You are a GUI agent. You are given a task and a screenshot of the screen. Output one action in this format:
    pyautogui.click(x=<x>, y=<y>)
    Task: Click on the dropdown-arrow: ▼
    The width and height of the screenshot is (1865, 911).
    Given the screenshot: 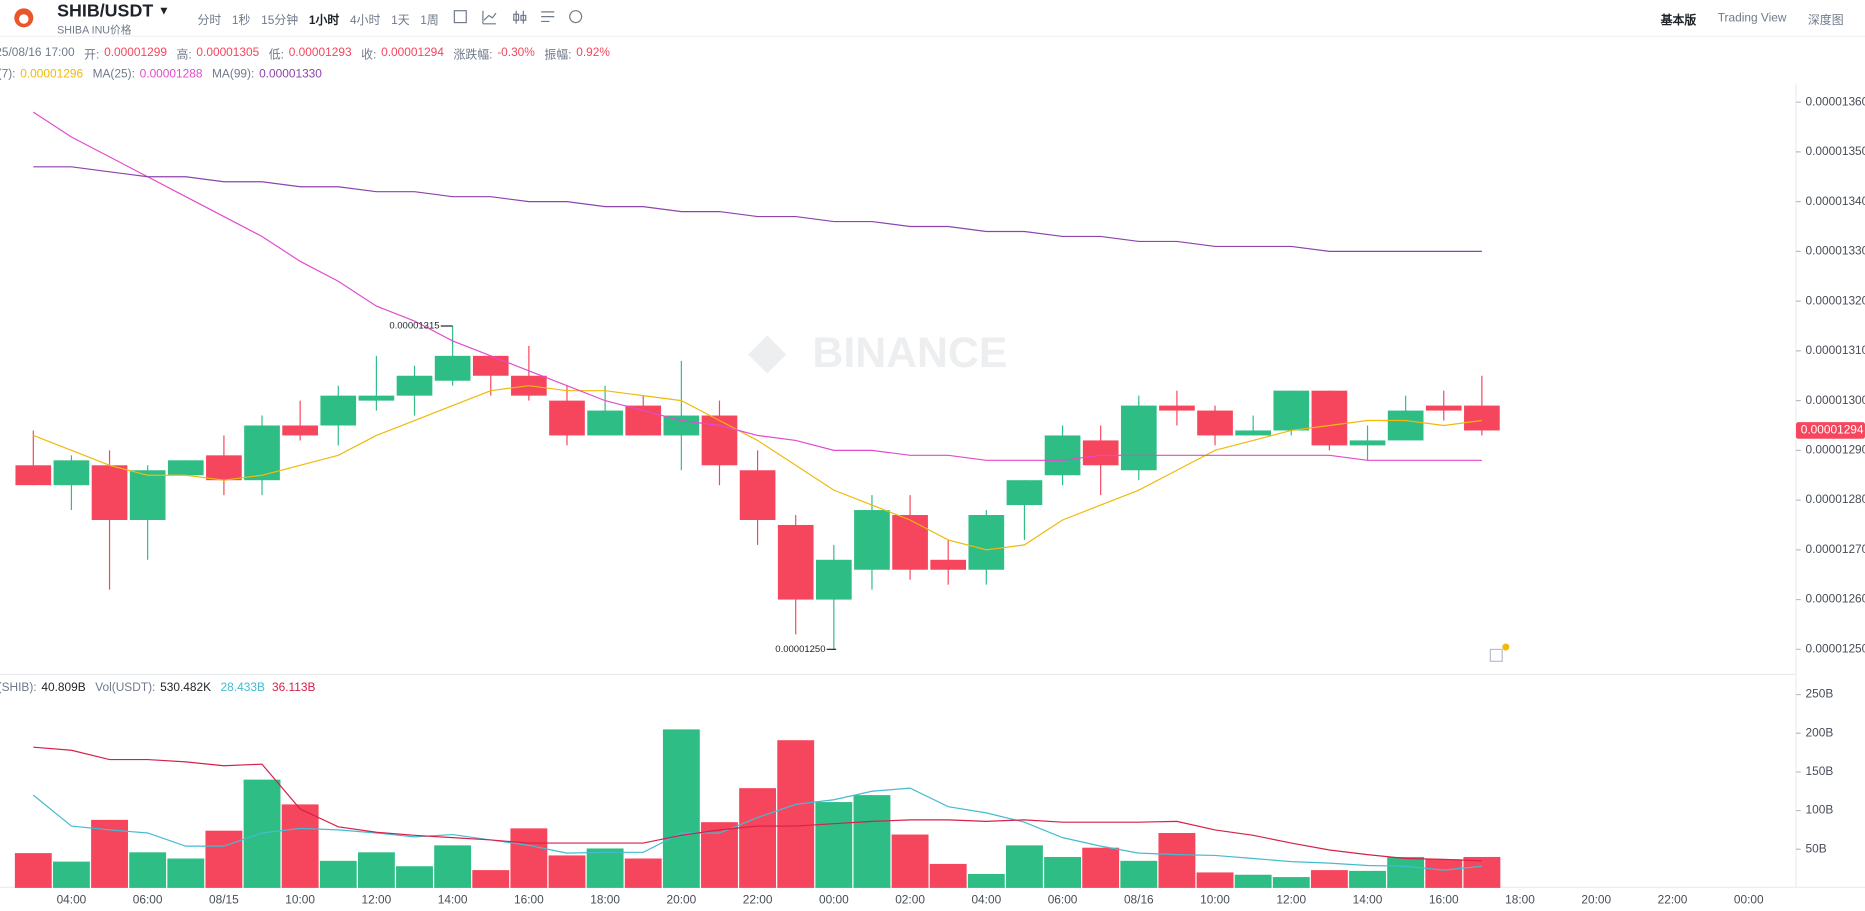 What is the action you would take?
    pyautogui.click(x=164, y=11)
    